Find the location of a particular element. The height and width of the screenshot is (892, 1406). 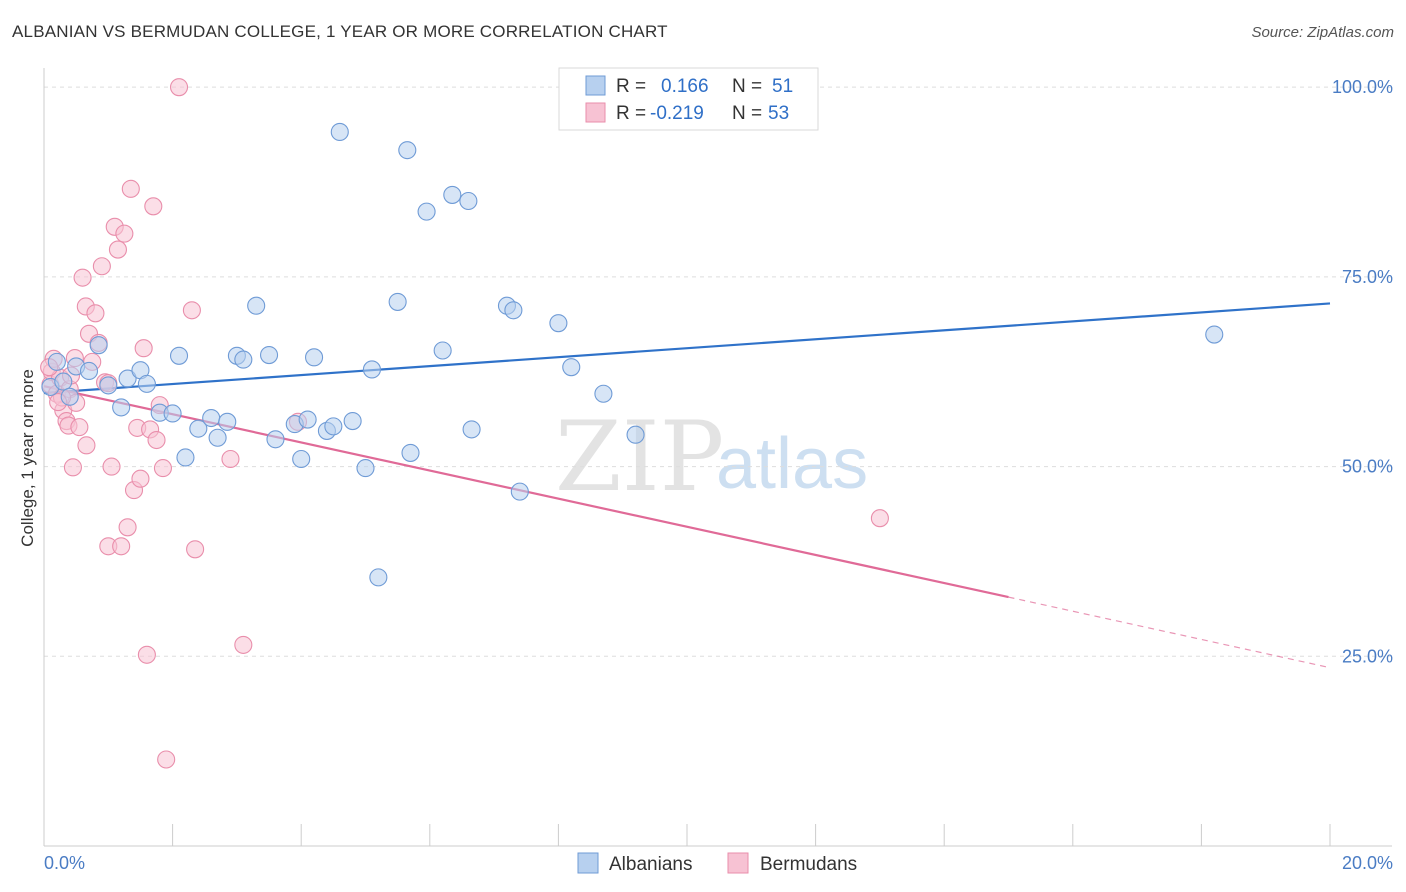

y-tick-label-100: 100.0% is located at coordinates (1362, 87).